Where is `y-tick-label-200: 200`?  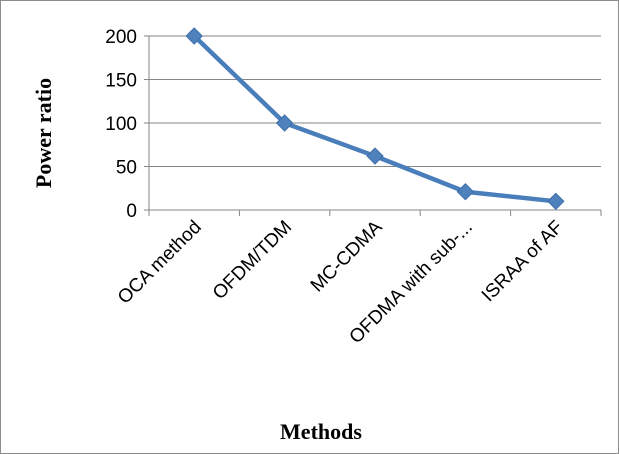 y-tick-label-200: 200 is located at coordinates (121, 37).